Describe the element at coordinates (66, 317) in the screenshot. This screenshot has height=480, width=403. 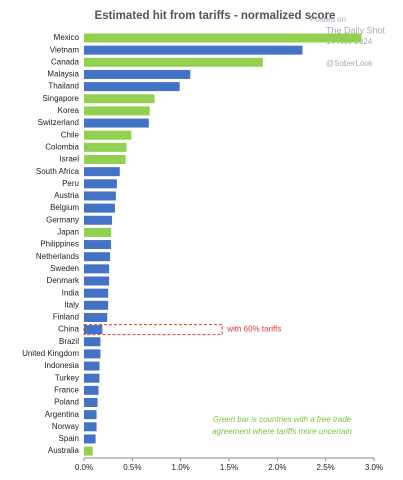
I see `y-tick-label: Finland` at that location.